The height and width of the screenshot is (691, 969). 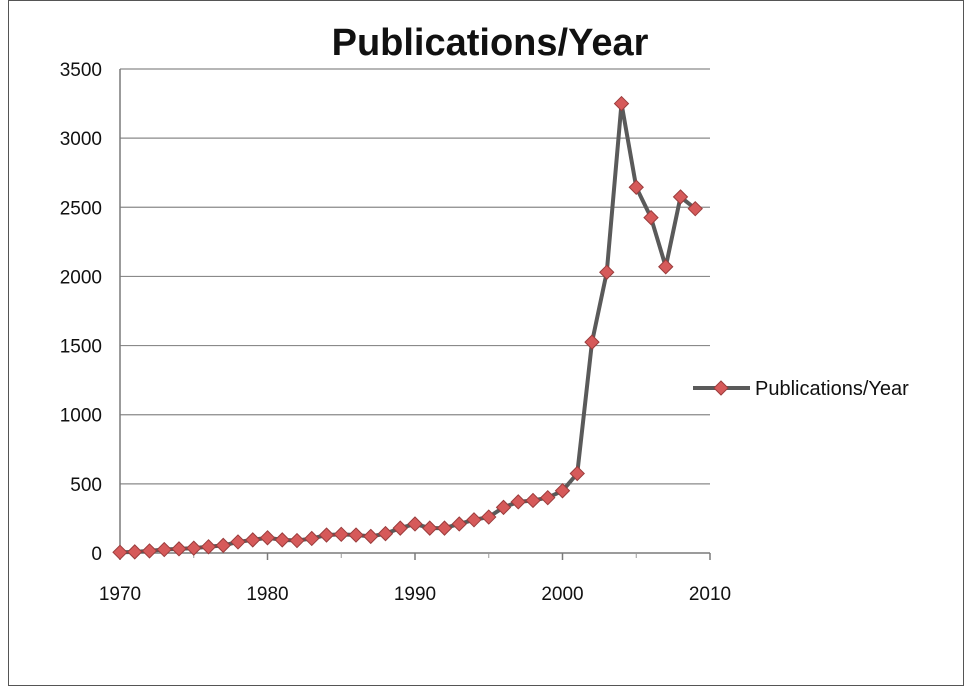 I want to click on y-tick-label: 1000, so click(x=81, y=416).